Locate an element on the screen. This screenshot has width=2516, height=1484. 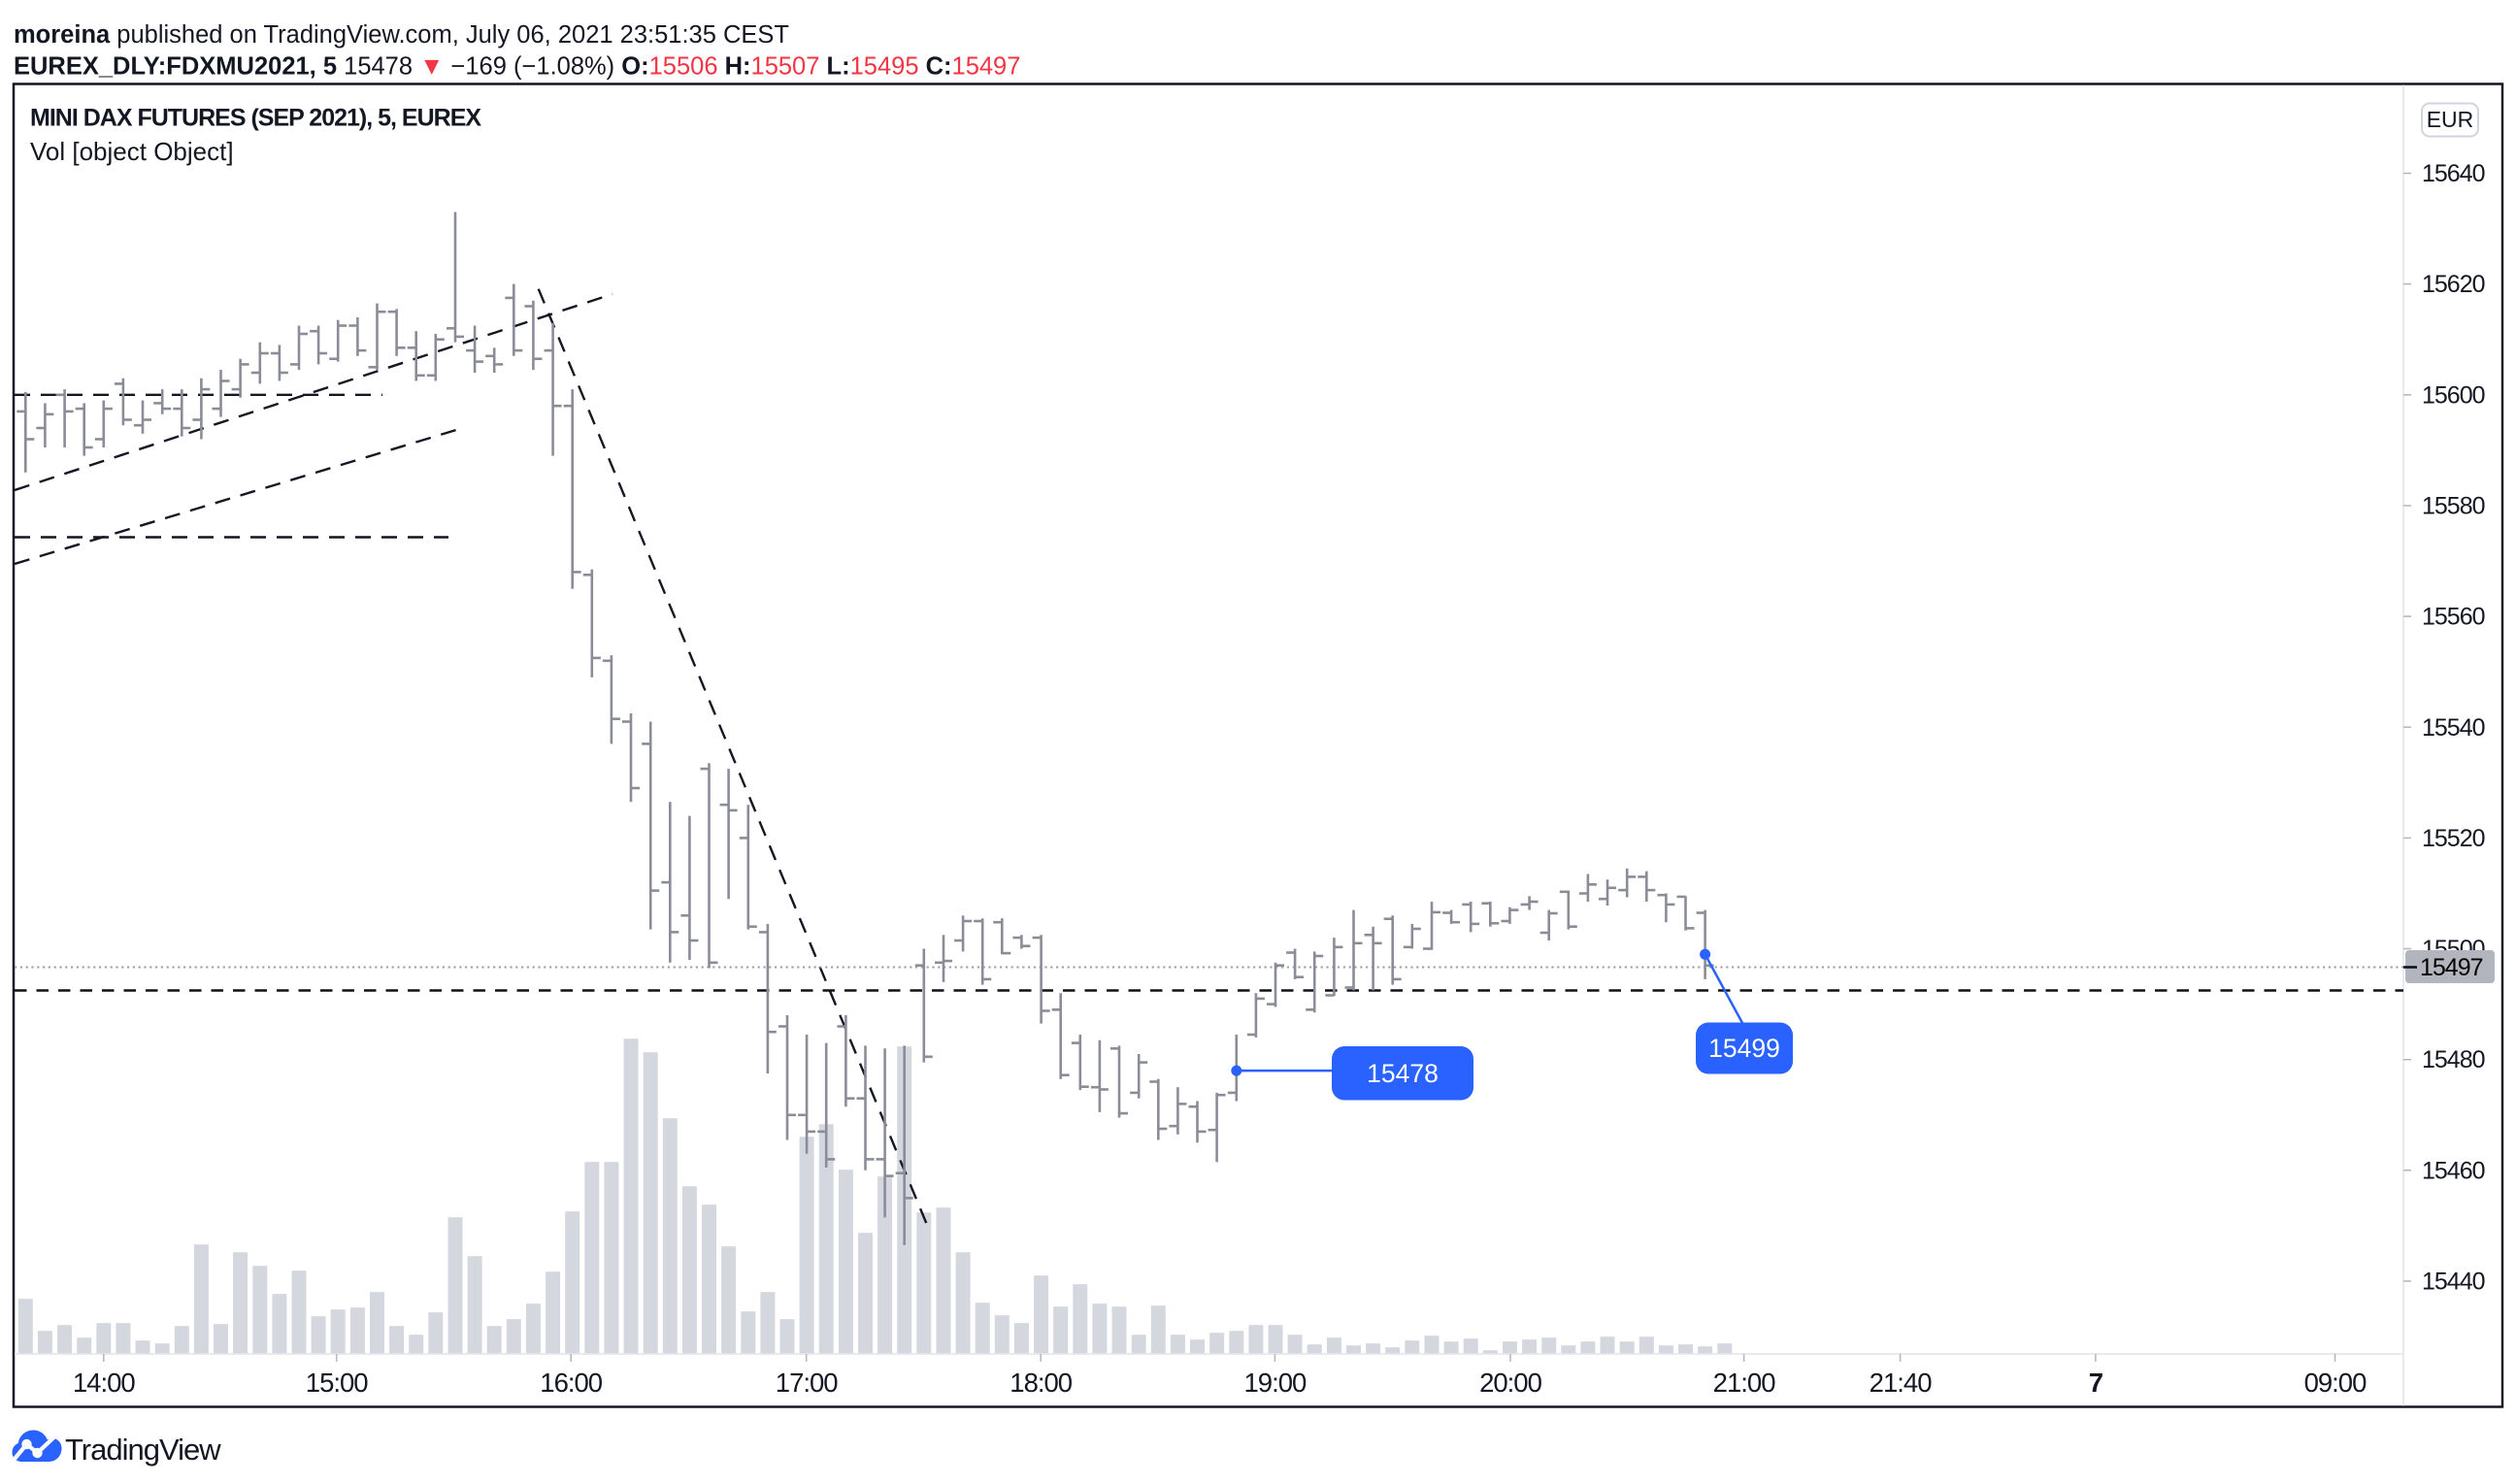
svg-text: 7 is located at coordinates (2096, 1383).